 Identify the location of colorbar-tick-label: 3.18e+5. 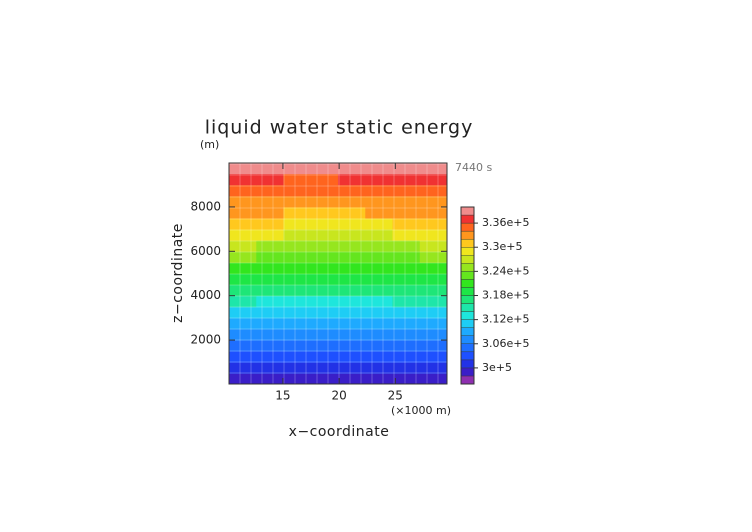
(505, 295).